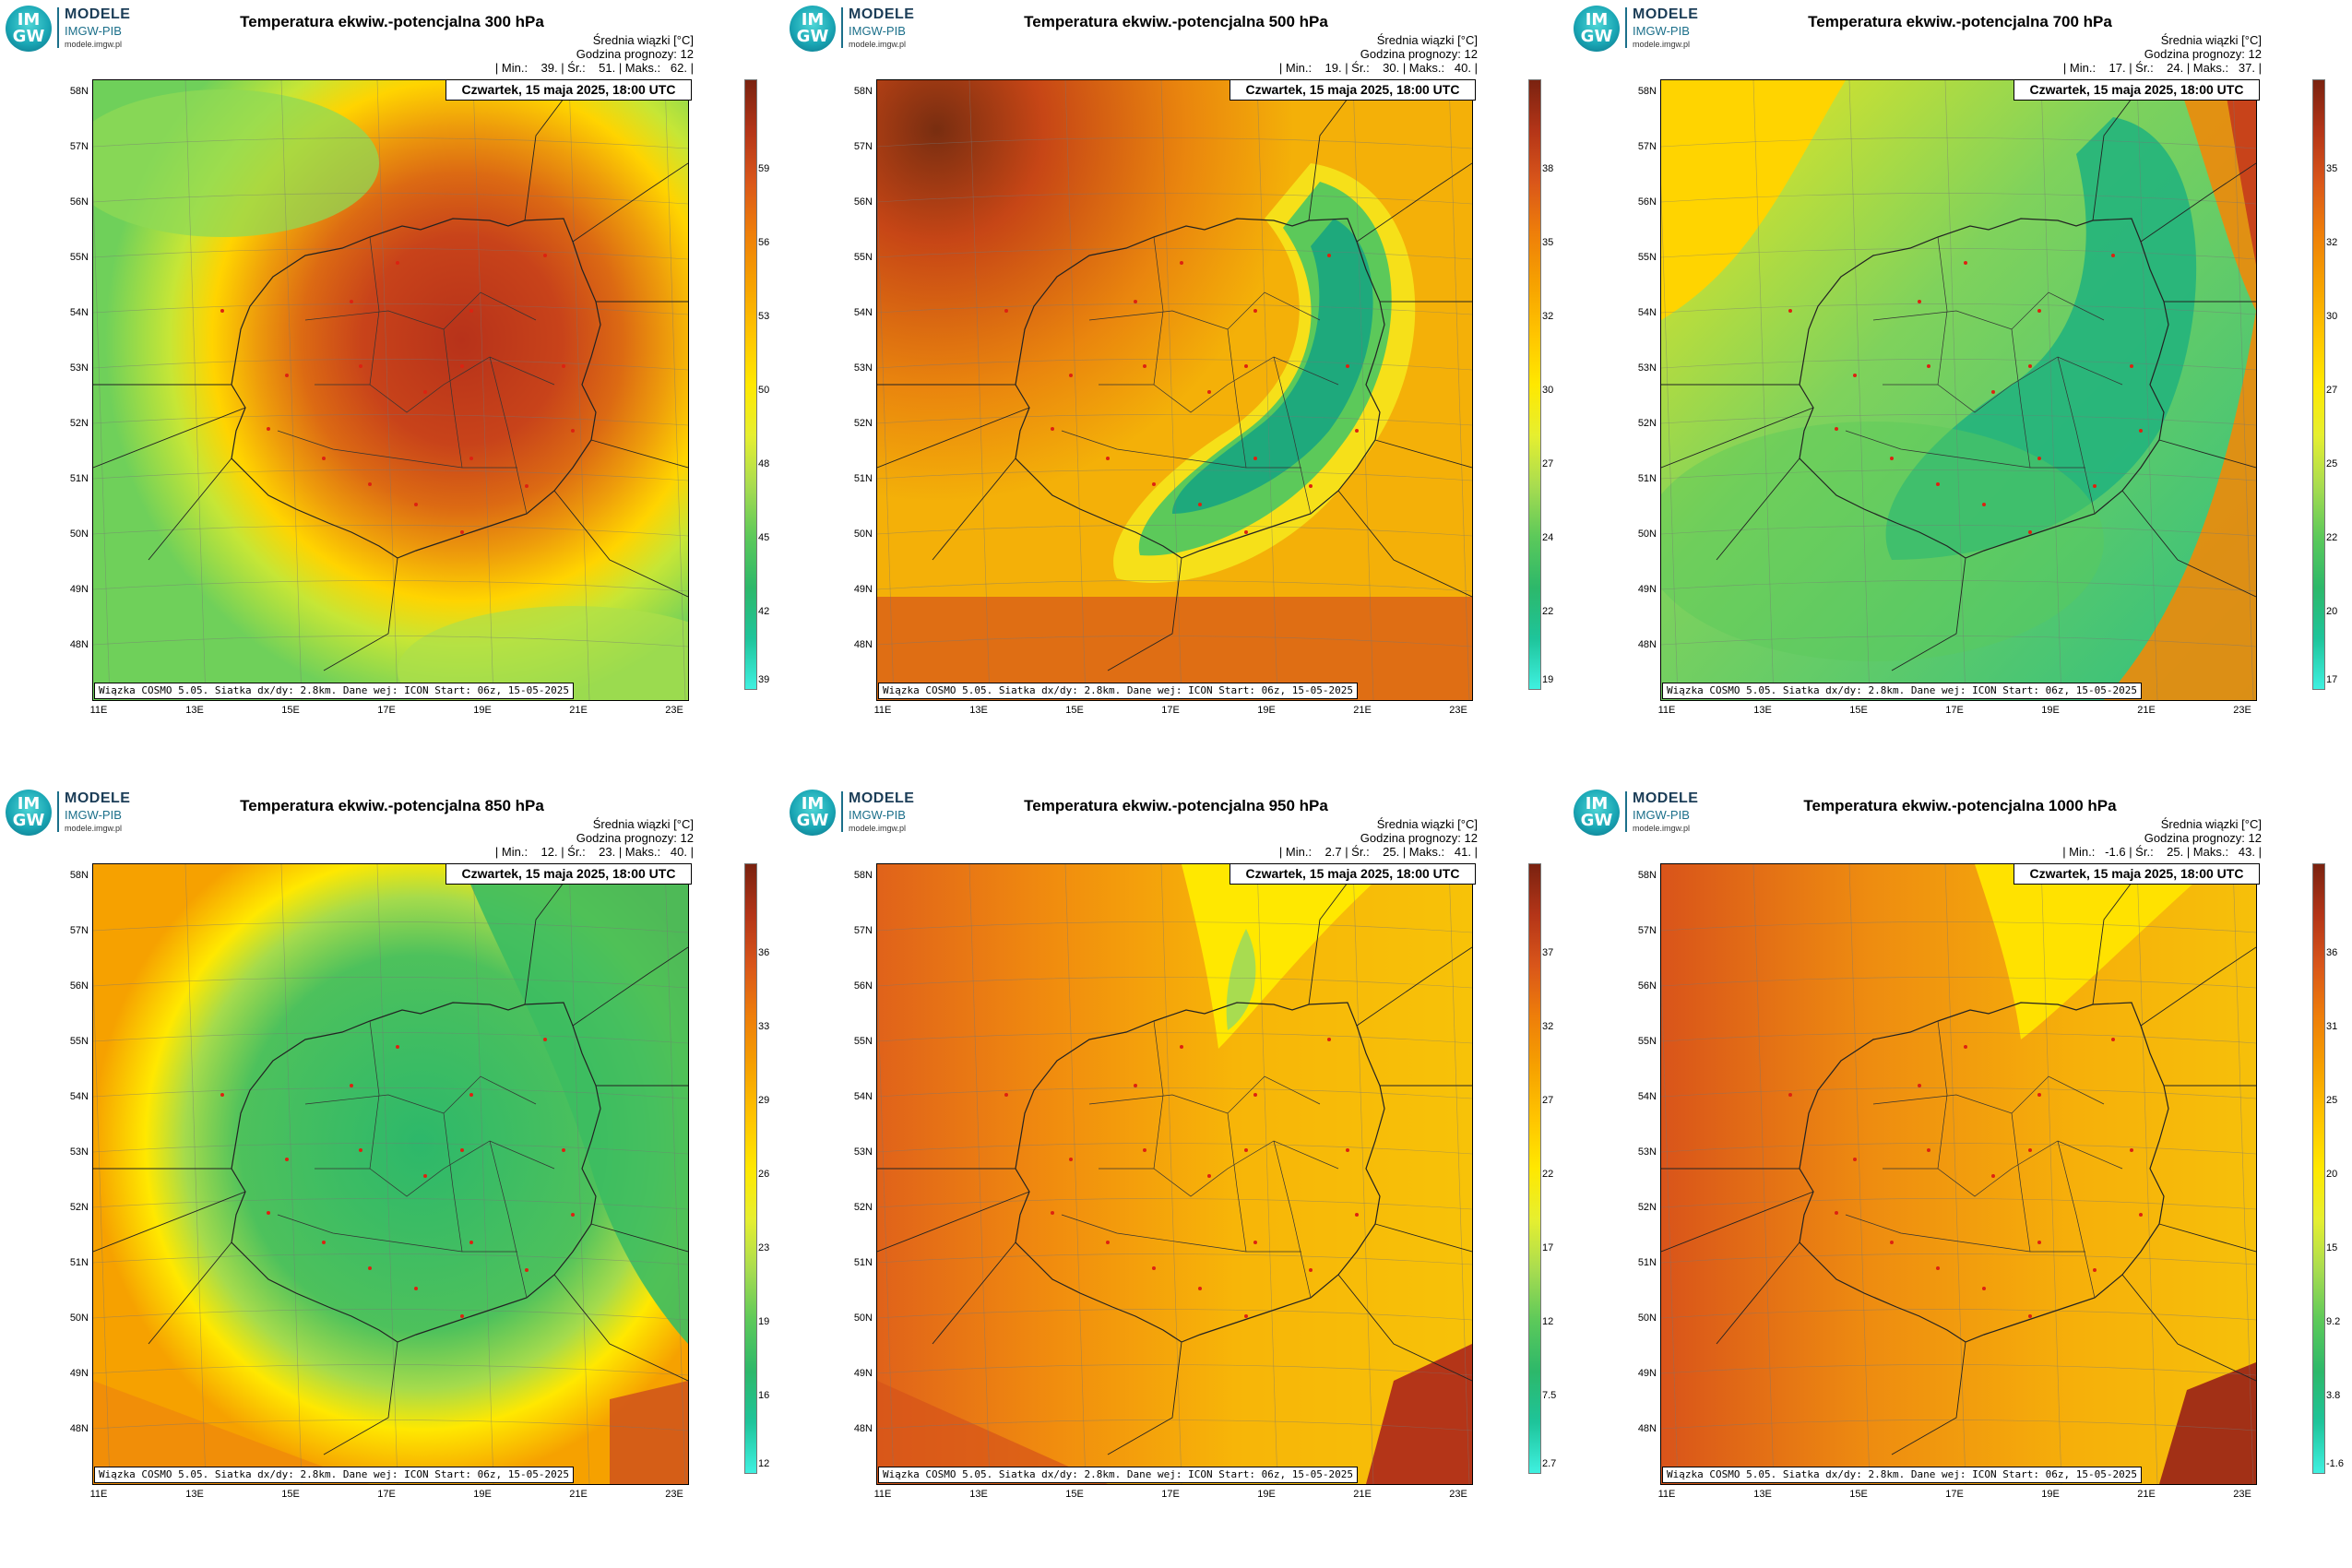  I want to click on colorbar-tick-label: 9.2, so click(2333, 1321).